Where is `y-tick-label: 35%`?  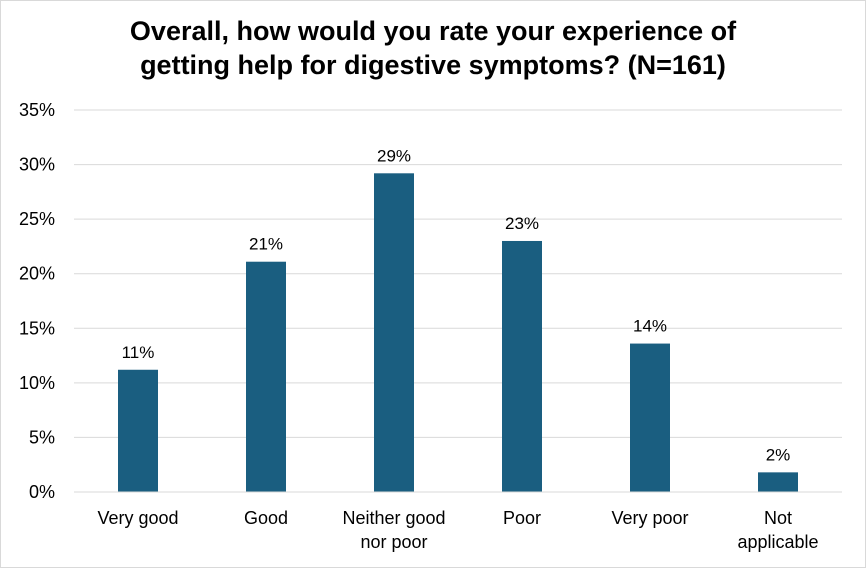 y-tick-label: 35% is located at coordinates (37, 110).